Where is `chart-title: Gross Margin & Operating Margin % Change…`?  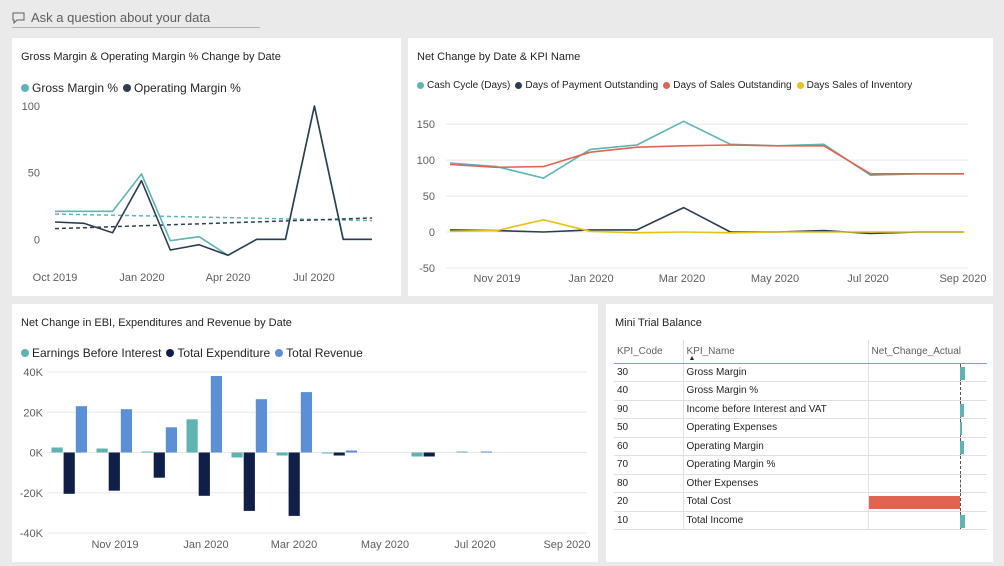
chart-title: Gross Margin & Operating Margin % Change… is located at coordinates (151, 57).